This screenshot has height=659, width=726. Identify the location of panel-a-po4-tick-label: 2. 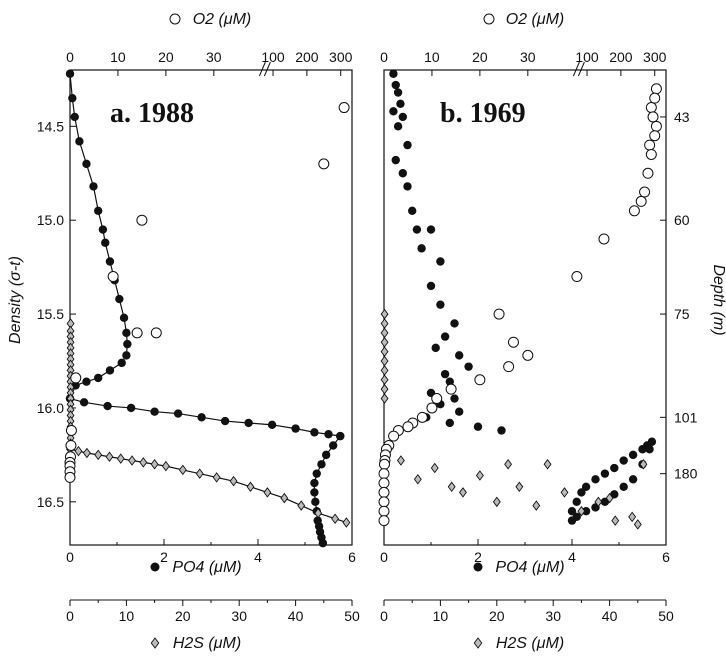
(164, 557).